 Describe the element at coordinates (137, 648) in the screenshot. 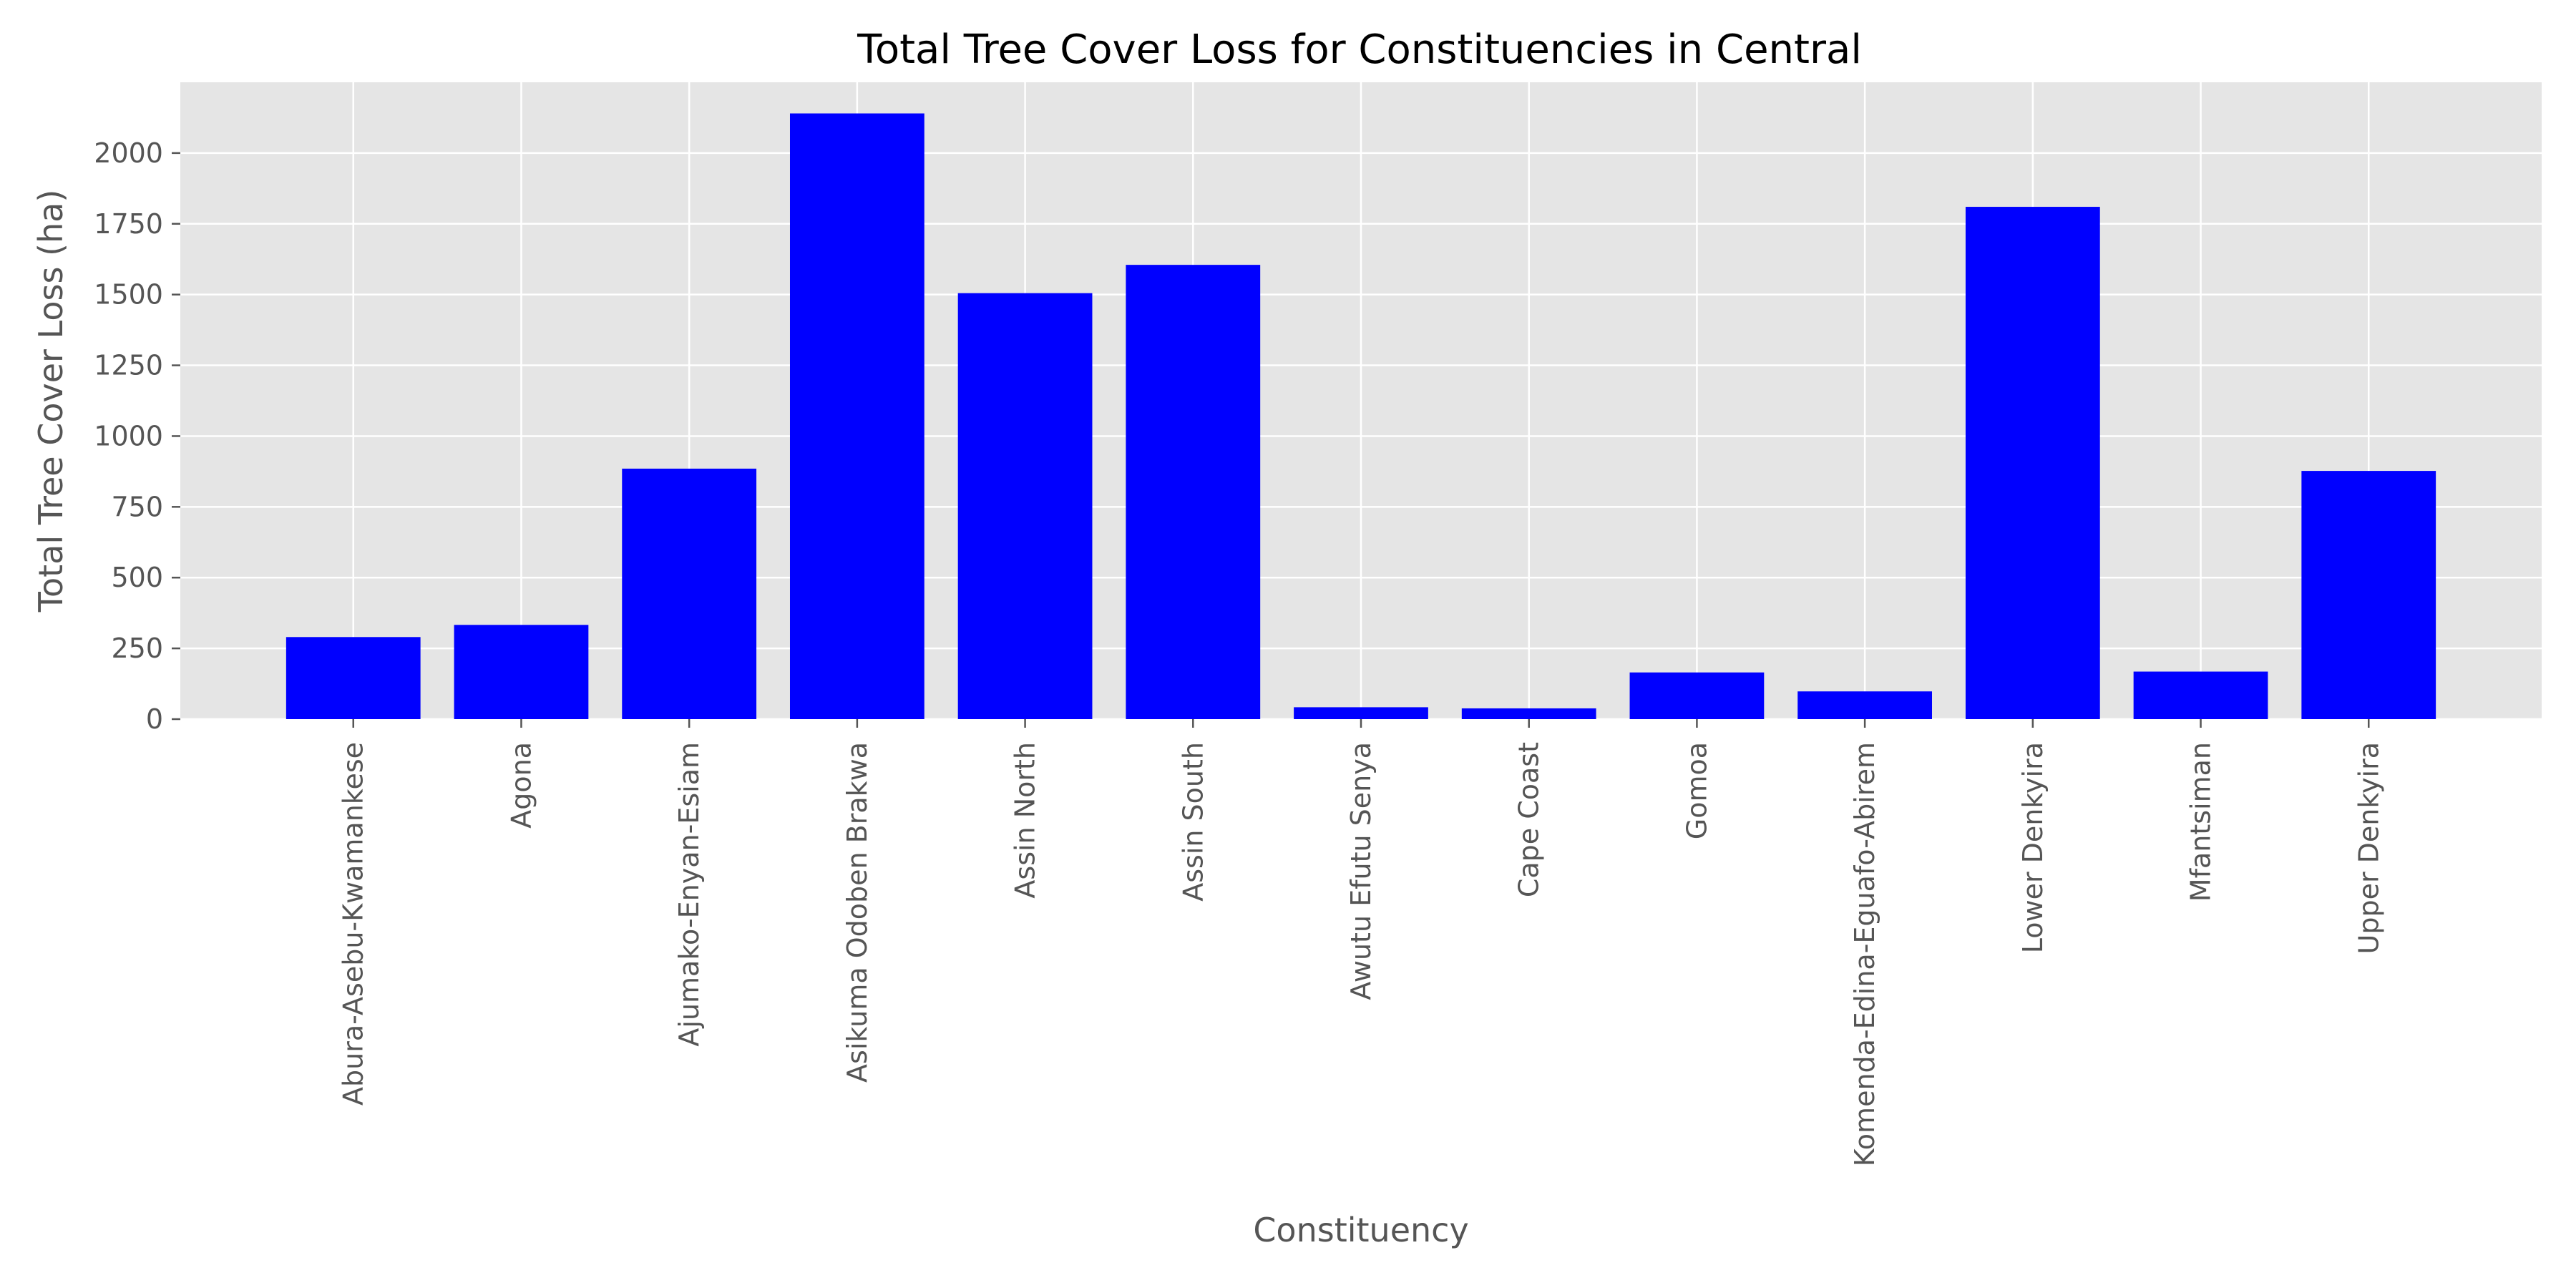

I see `y-tick-label: 250` at that location.